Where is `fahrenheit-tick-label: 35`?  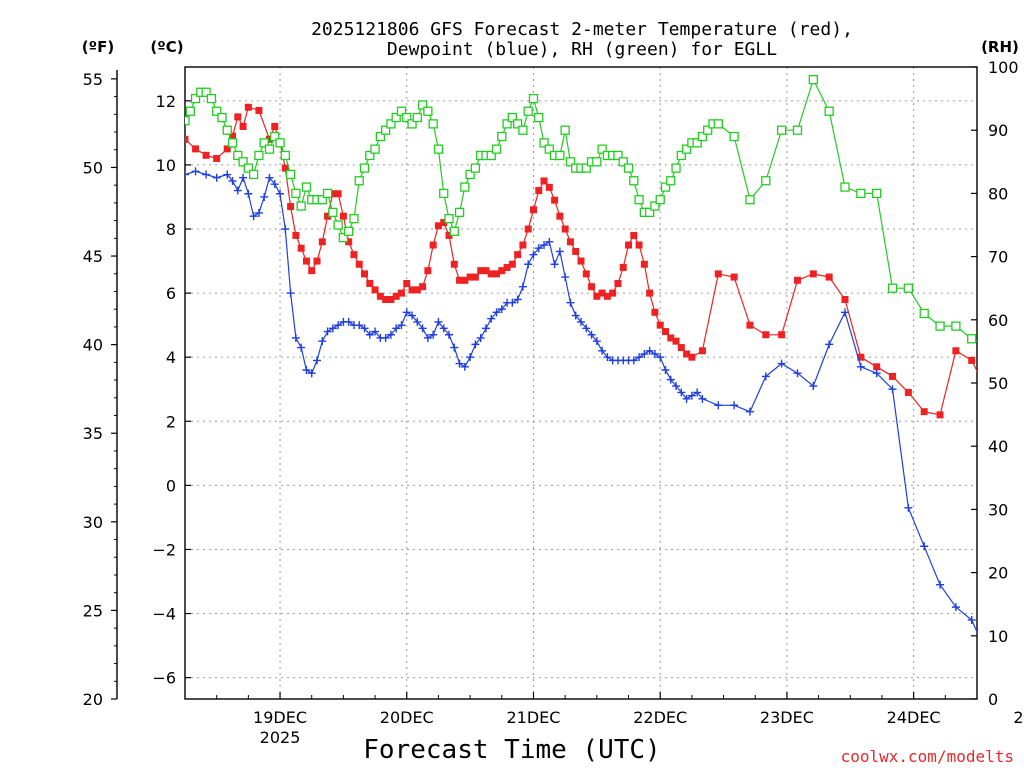
fahrenheit-tick-label: 35 is located at coordinates (93, 433).